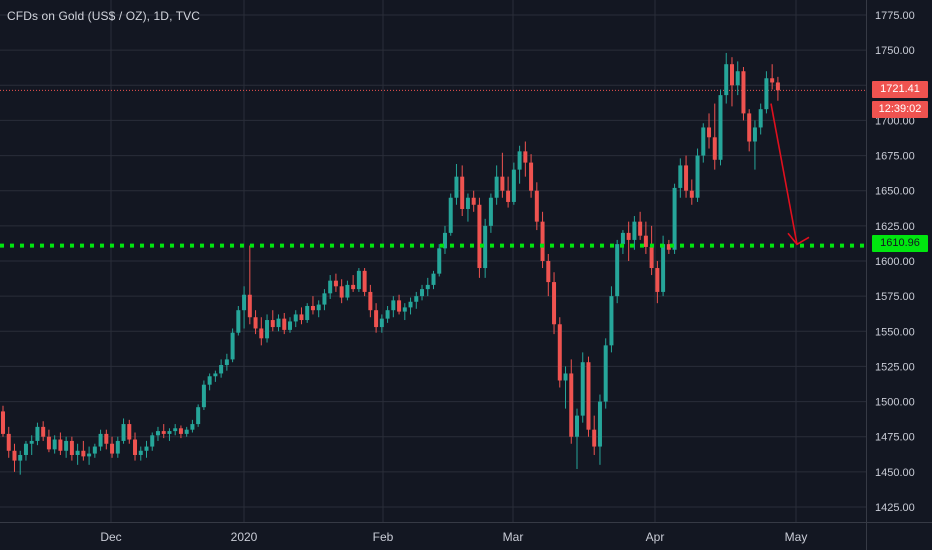  Describe the element at coordinates (383, 537) in the screenshot. I see `x-tick-label: Feb` at that location.